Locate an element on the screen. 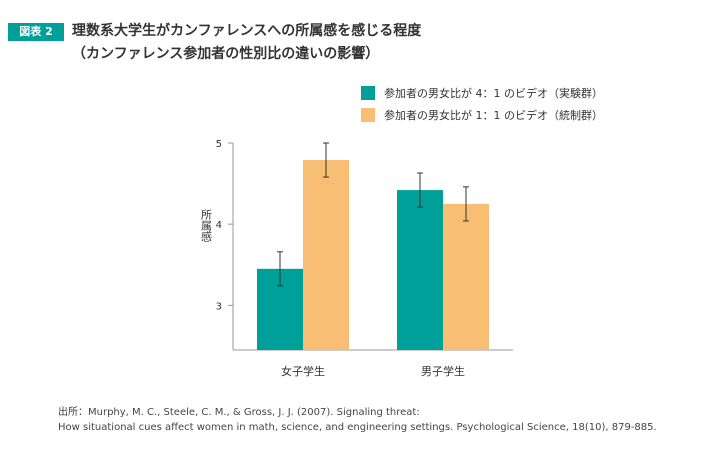 This screenshot has height=458, width=728. figure-badge: 図表 2 is located at coordinates (36, 32).